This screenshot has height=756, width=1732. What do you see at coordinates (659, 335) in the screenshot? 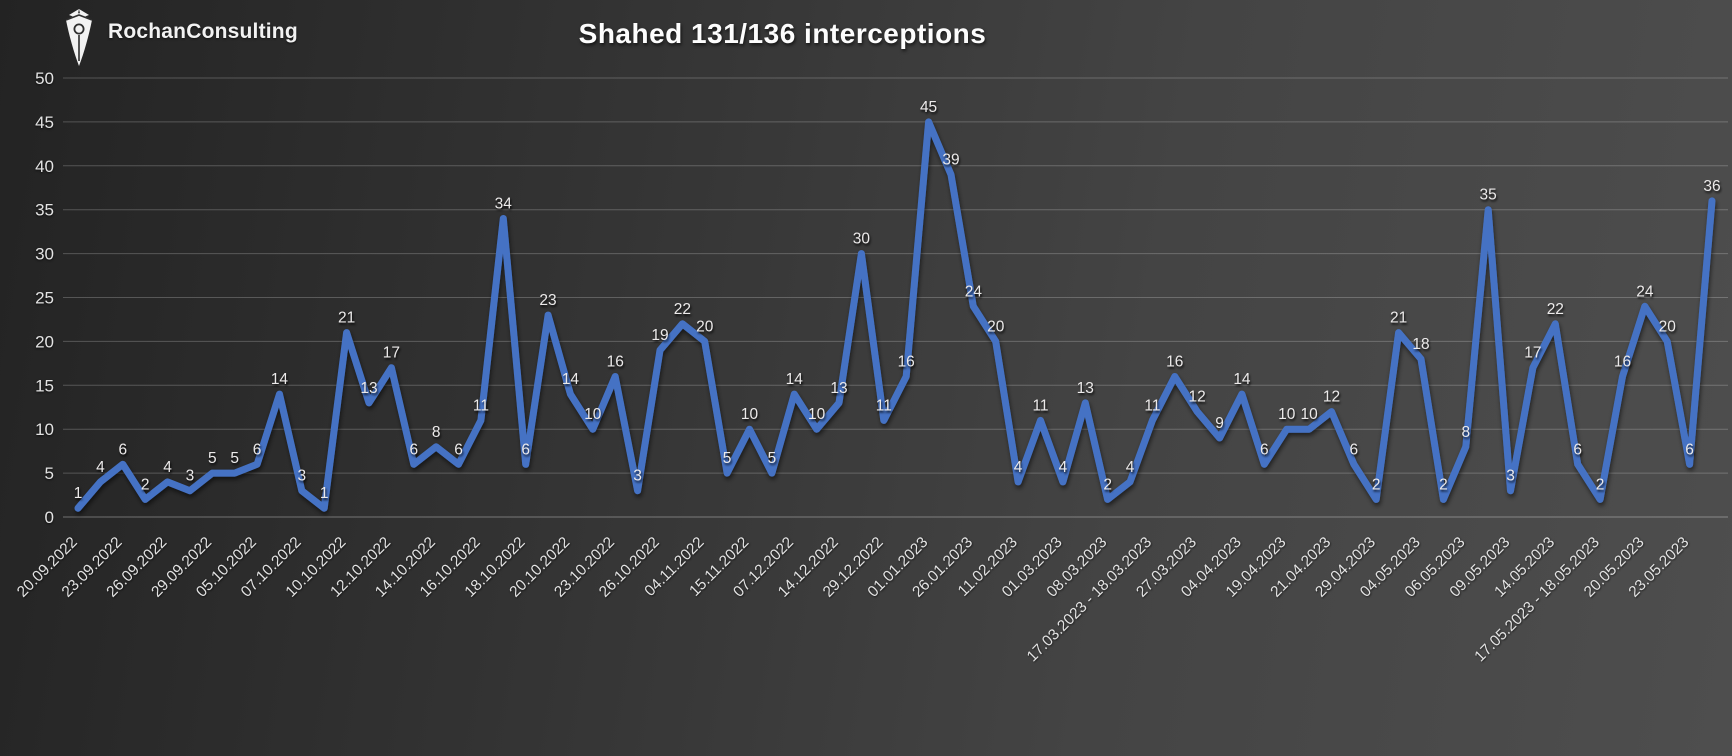
I see `data-point-label: 19` at bounding box center [659, 335].